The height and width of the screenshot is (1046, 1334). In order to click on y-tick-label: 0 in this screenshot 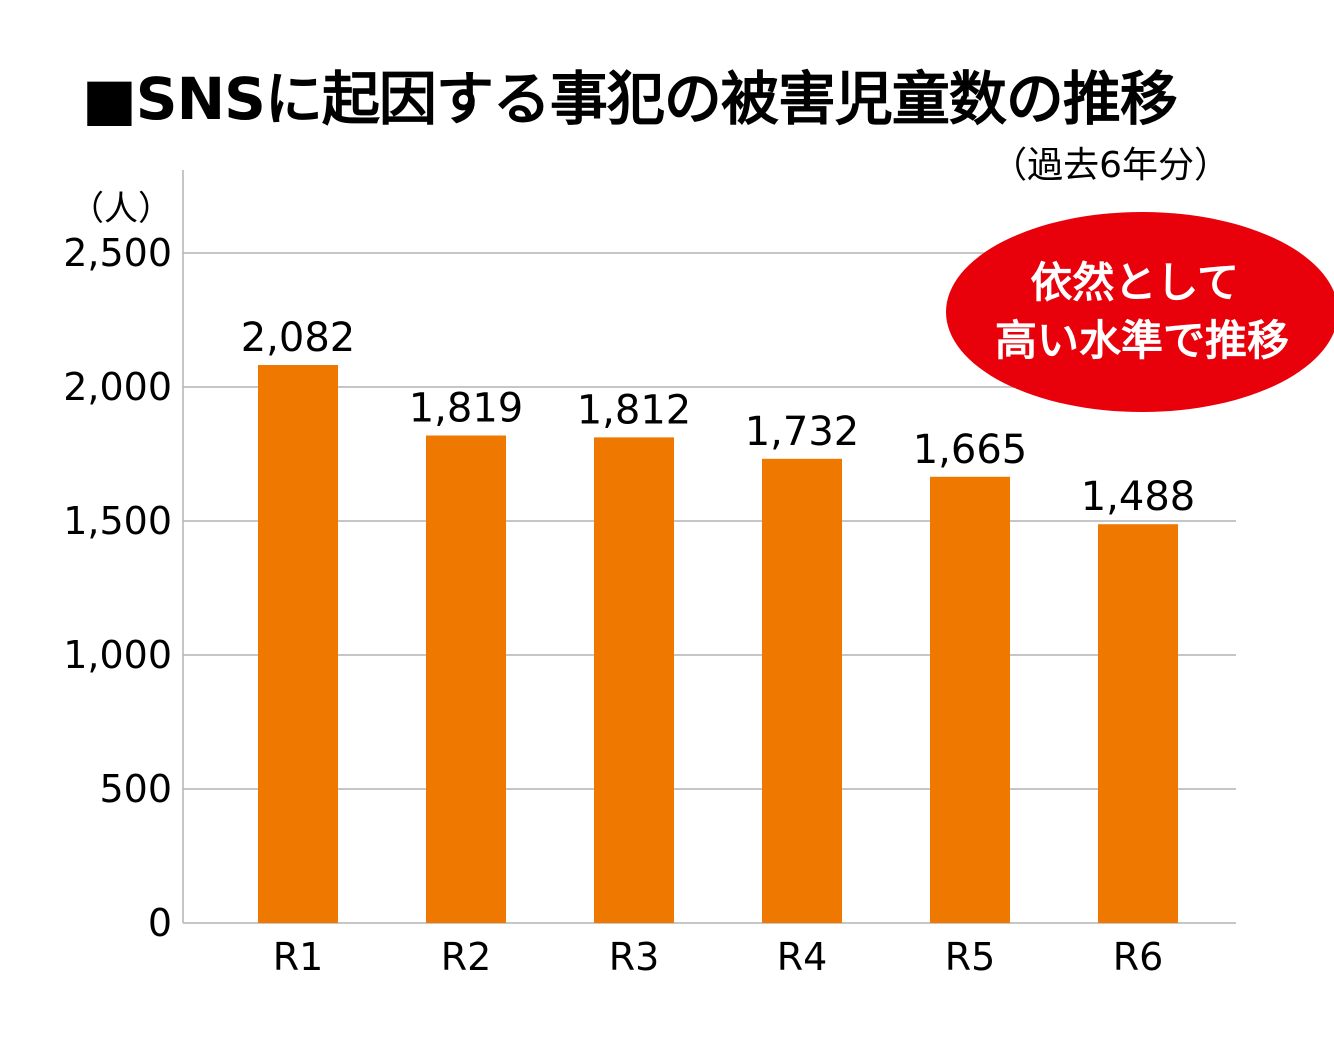, I will do `click(160, 923)`.